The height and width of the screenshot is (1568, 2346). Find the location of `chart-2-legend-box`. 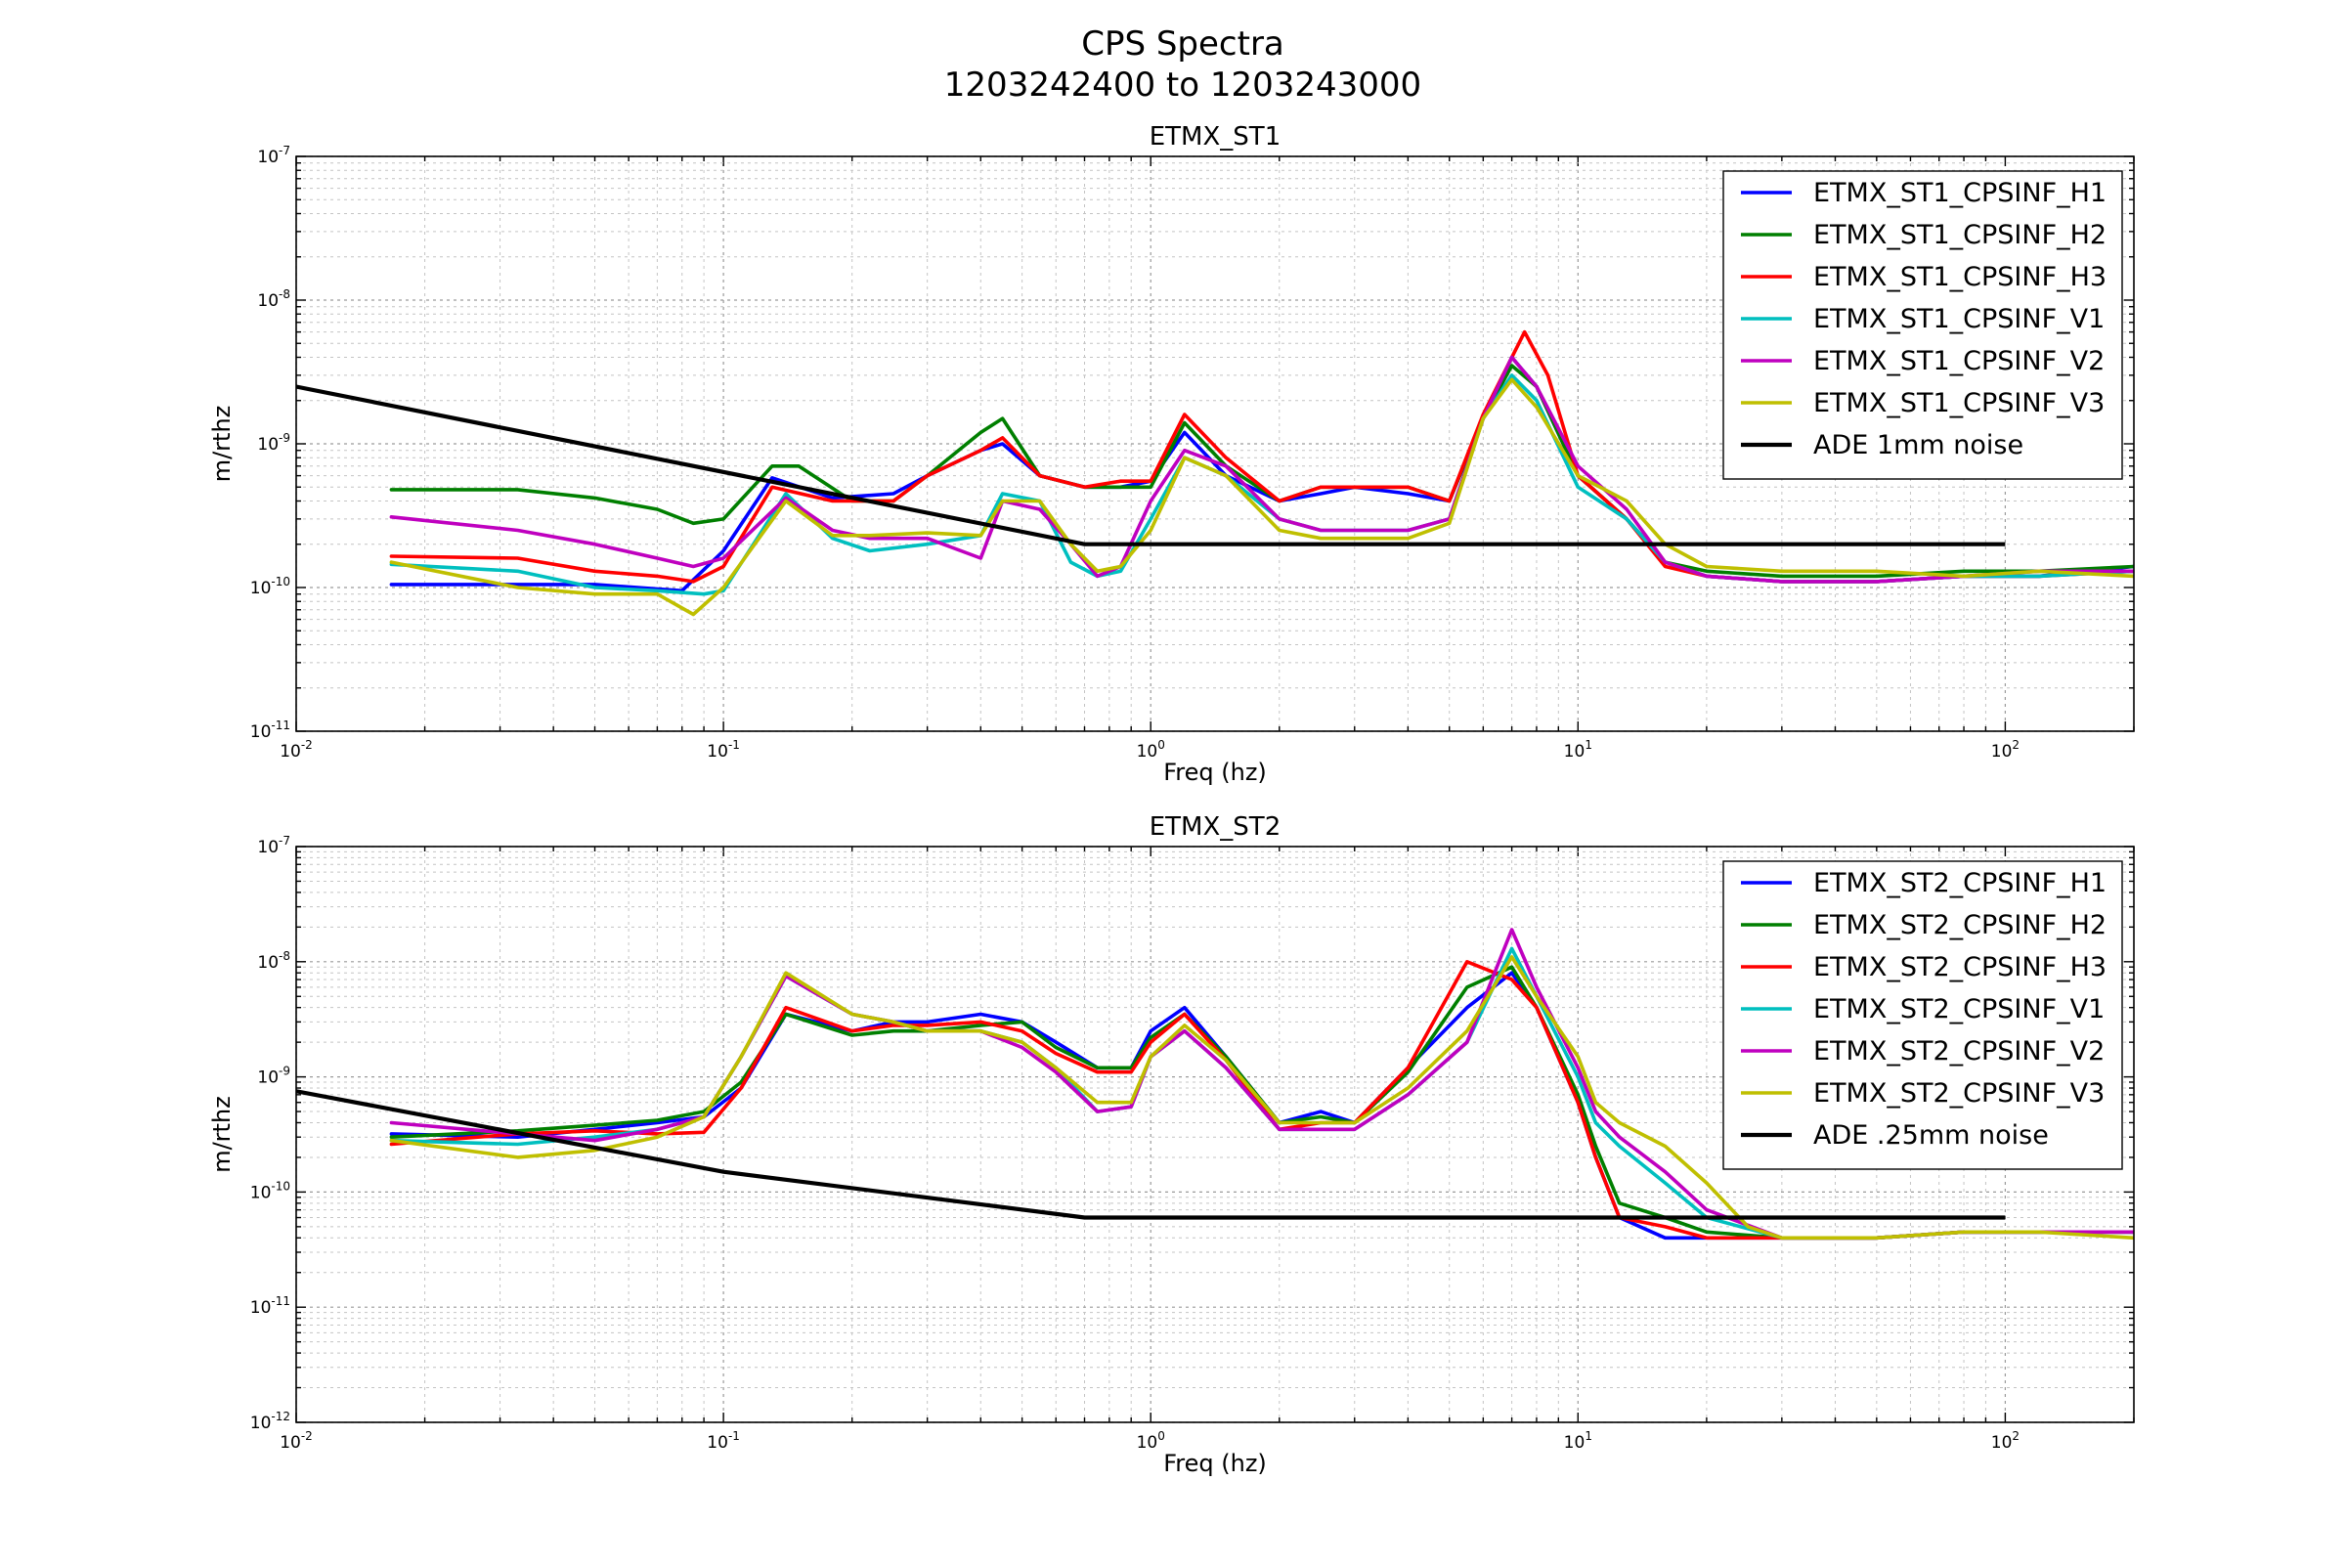

chart-2-legend-box is located at coordinates (1923, 1015).